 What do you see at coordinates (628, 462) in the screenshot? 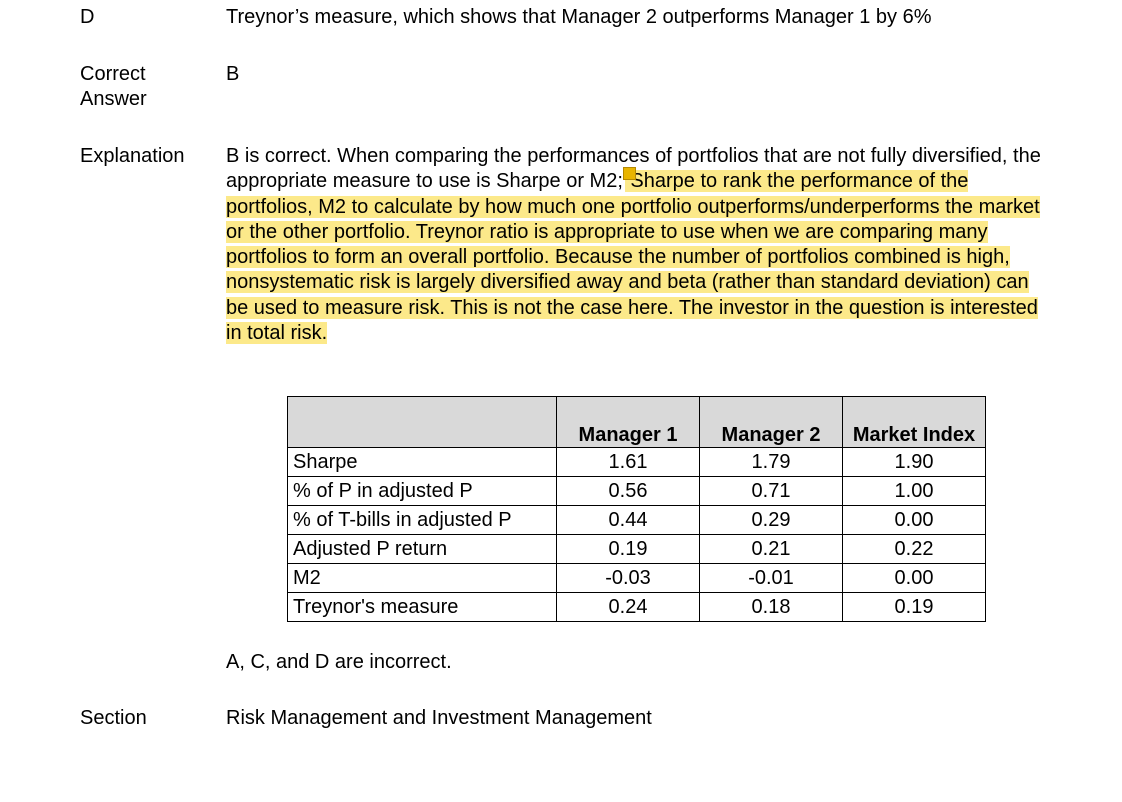
I see `table-cell: 1.61` at bounding box center [628, 462].